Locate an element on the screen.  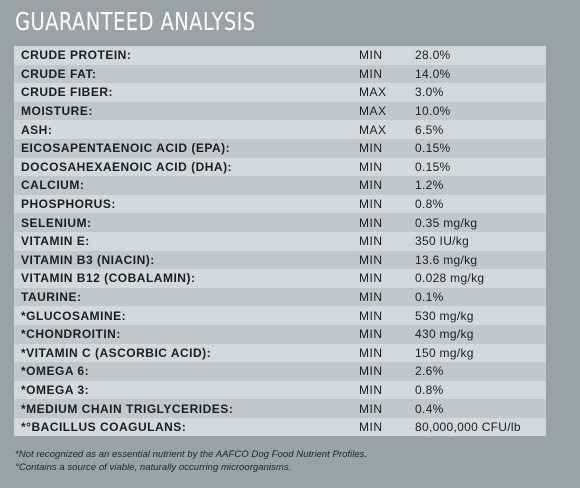
nutrient-name: CALCIUM: is located at coordinates (53, 185).